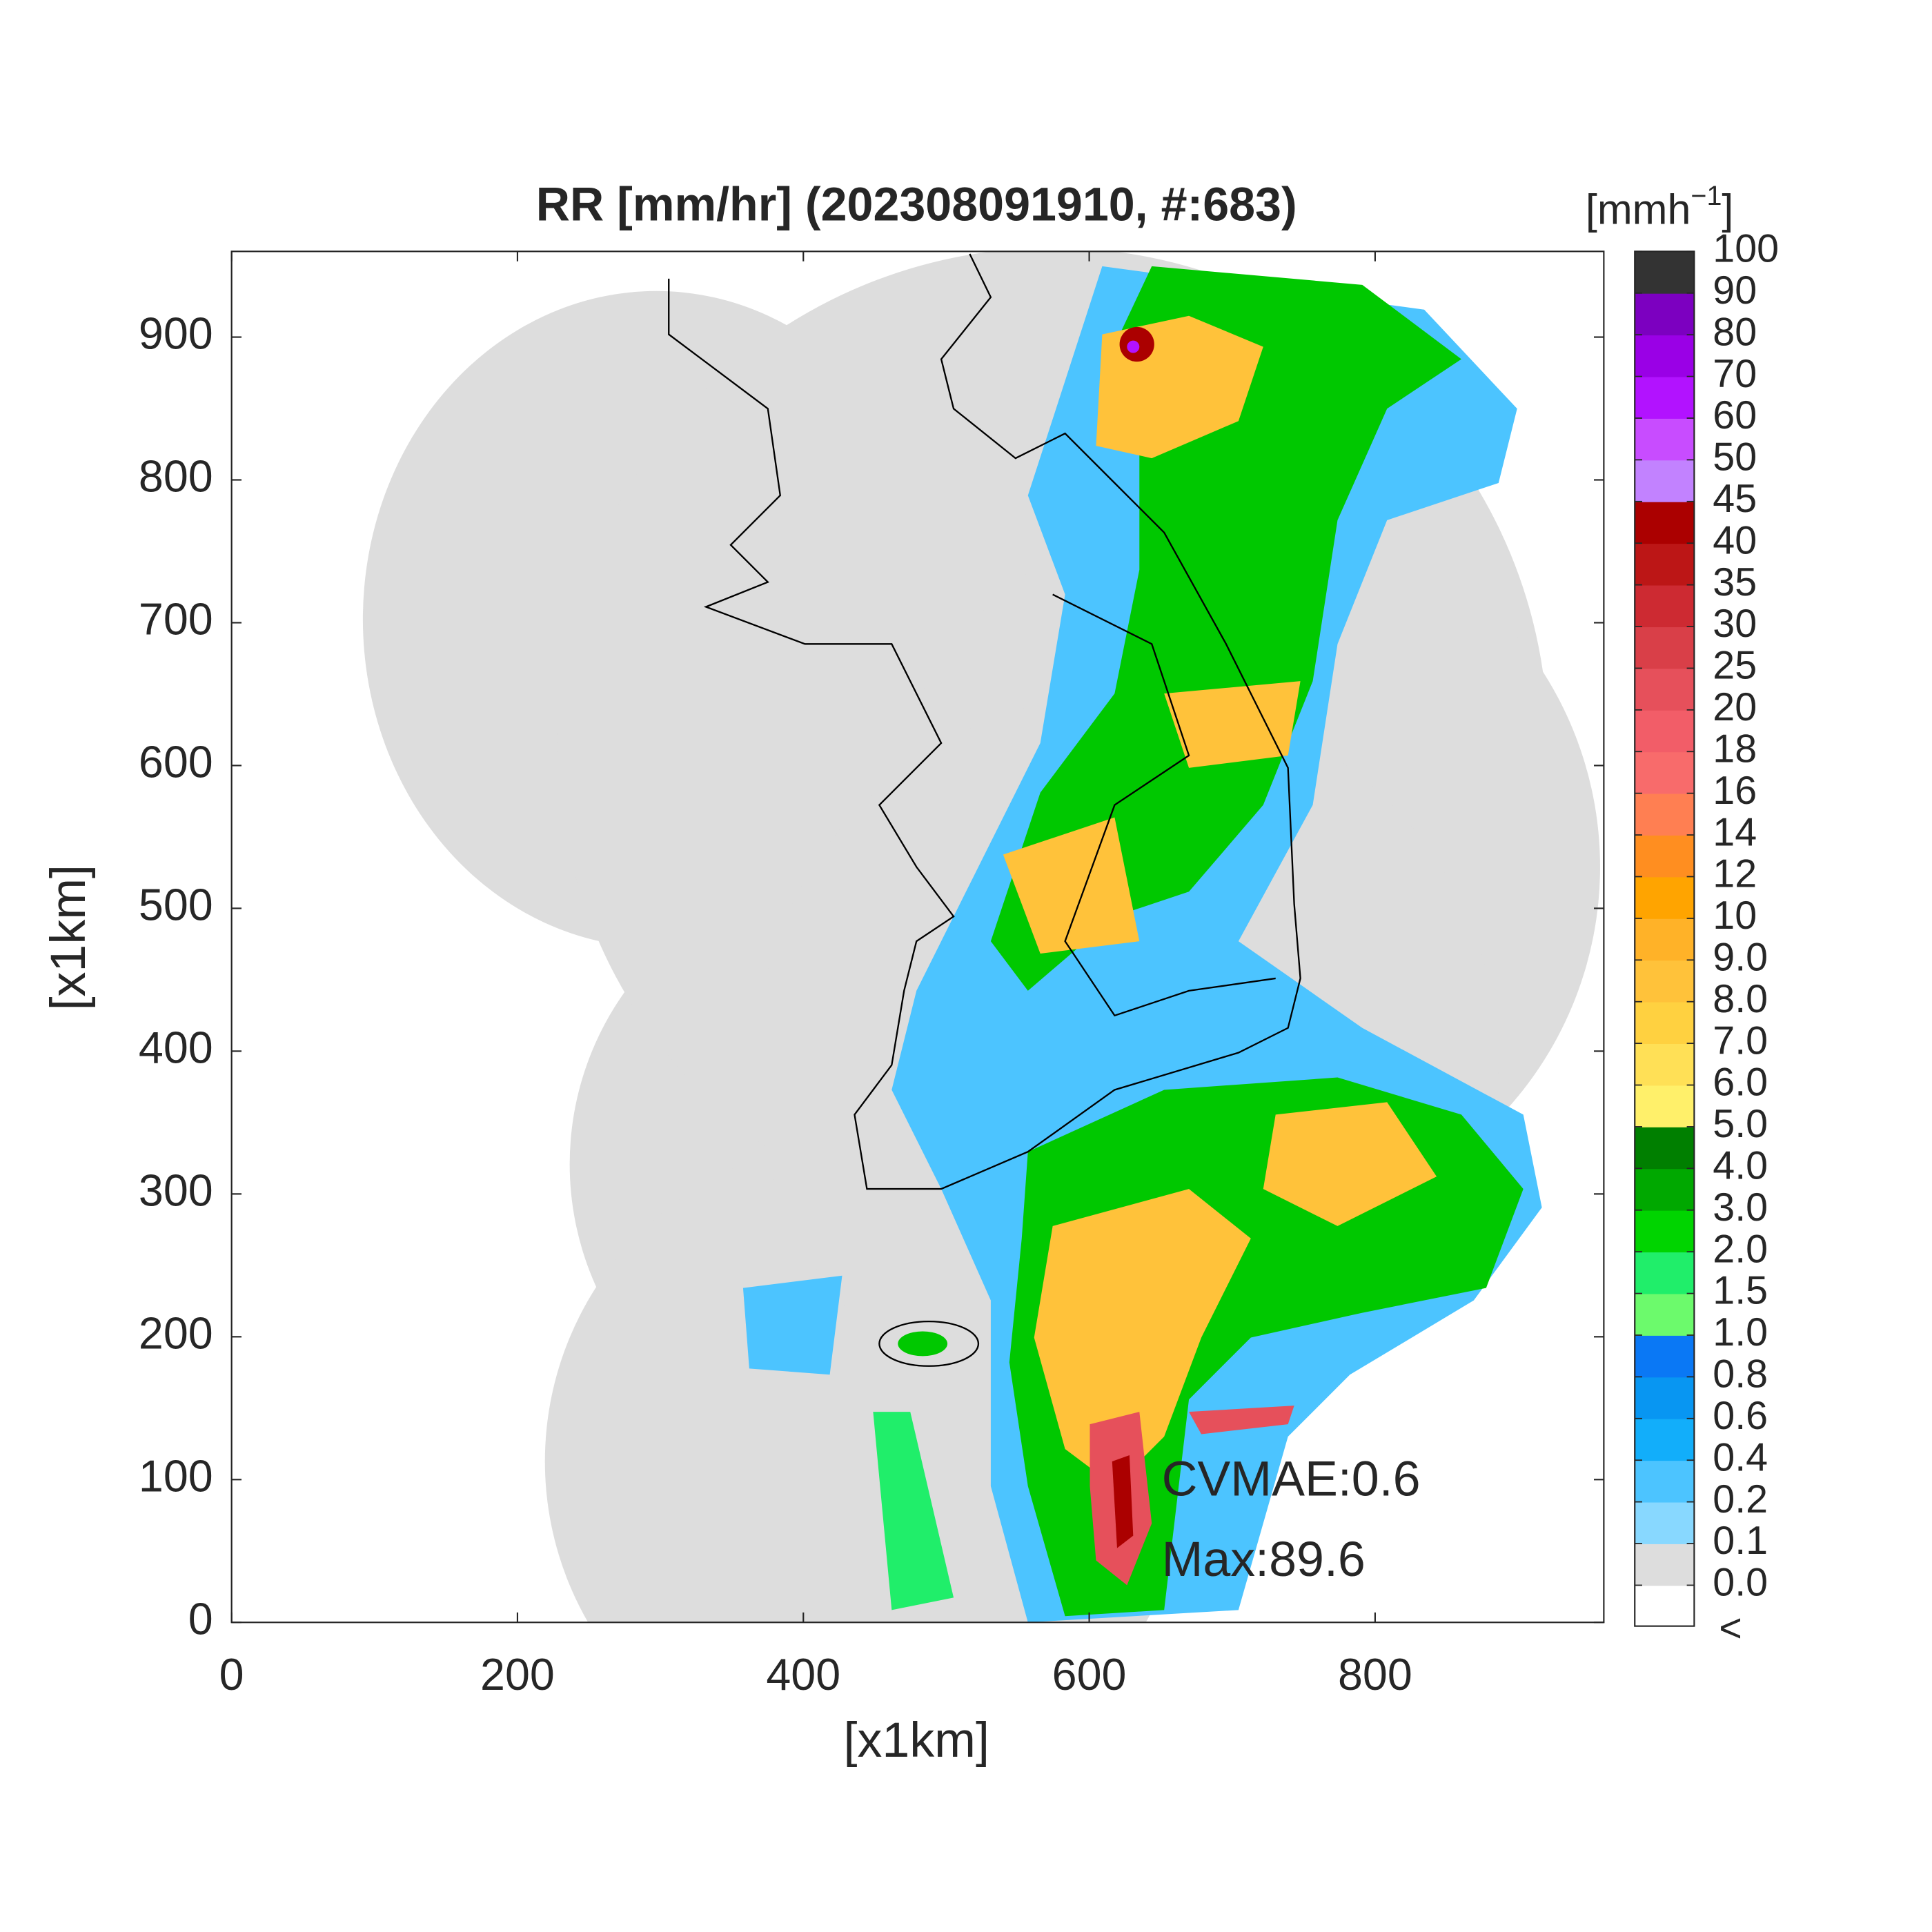 The width and height of the screenshot is (1932, 1932). Describe the element at coordinates (1735, 832) in the screenshot. I see `colorbar-tick-label: 14` at that location.